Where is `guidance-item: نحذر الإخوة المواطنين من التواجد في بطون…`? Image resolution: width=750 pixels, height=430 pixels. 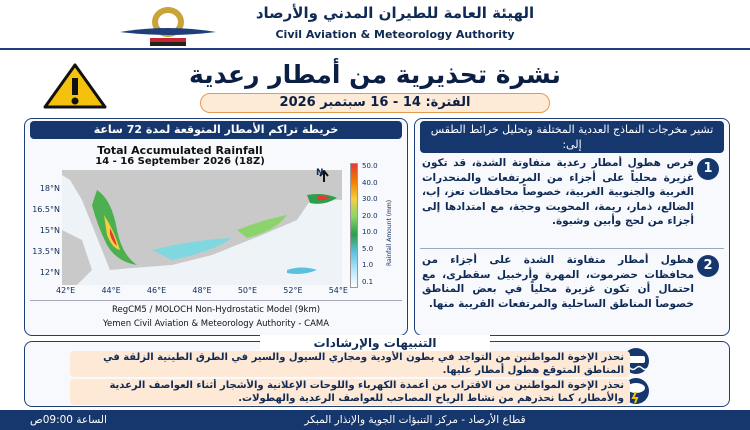 guidance-item: نحذر الإخوة المواطنين من التواجد في بطون… is located at coordinates (350, 364).